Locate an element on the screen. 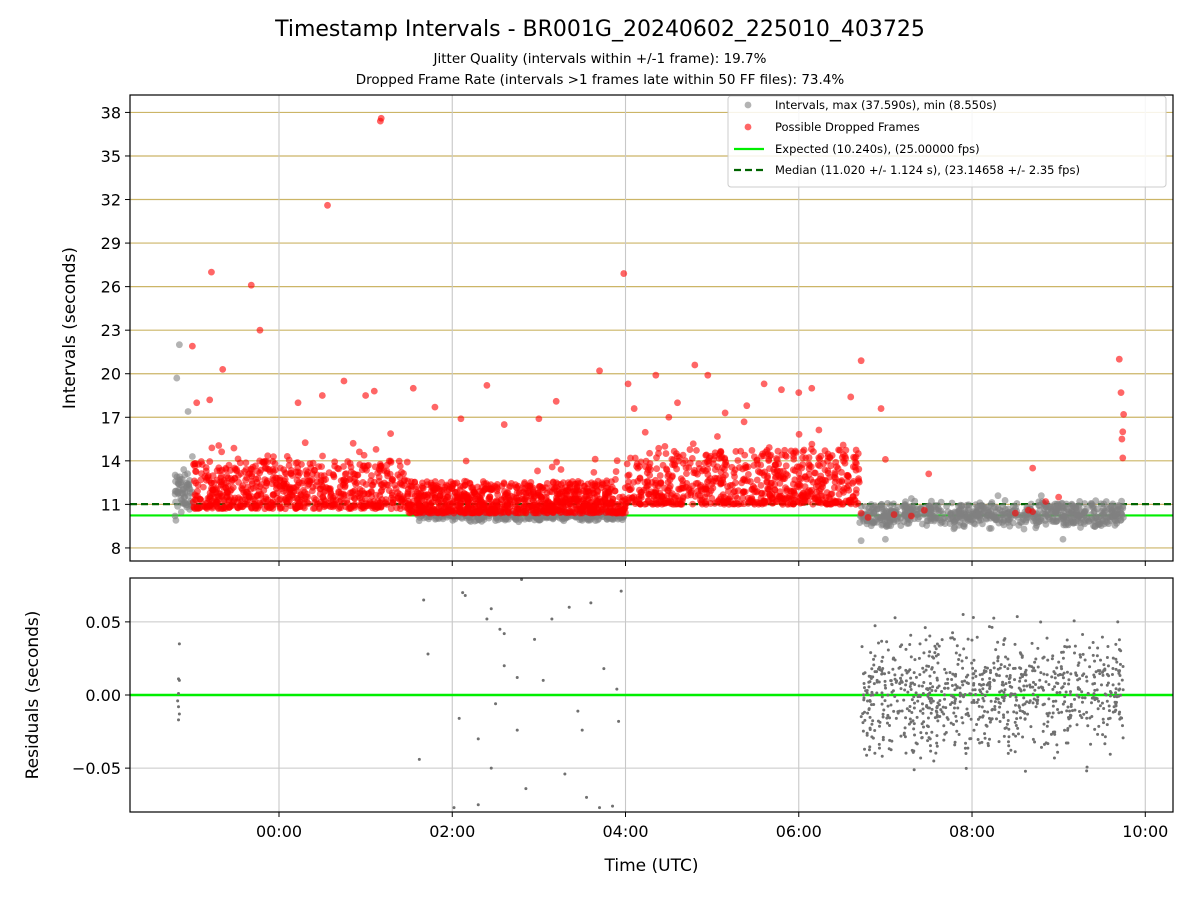  legend-dropped-label: Possible Dropped Frames is located at coordinates (847, 127).